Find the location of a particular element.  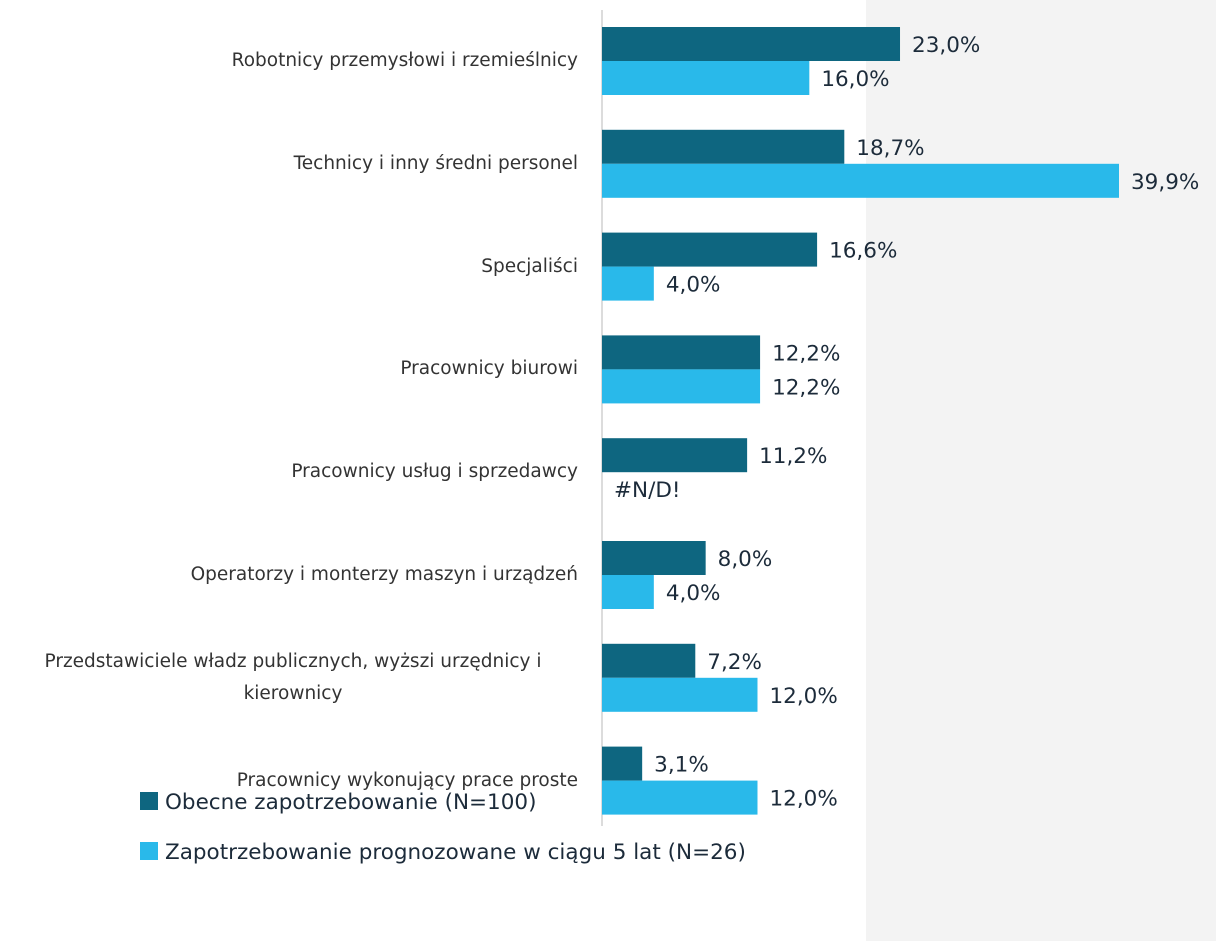

legend-label: Obecne zapotrzebowanie (N=100) is located at coordinates (350, 802).